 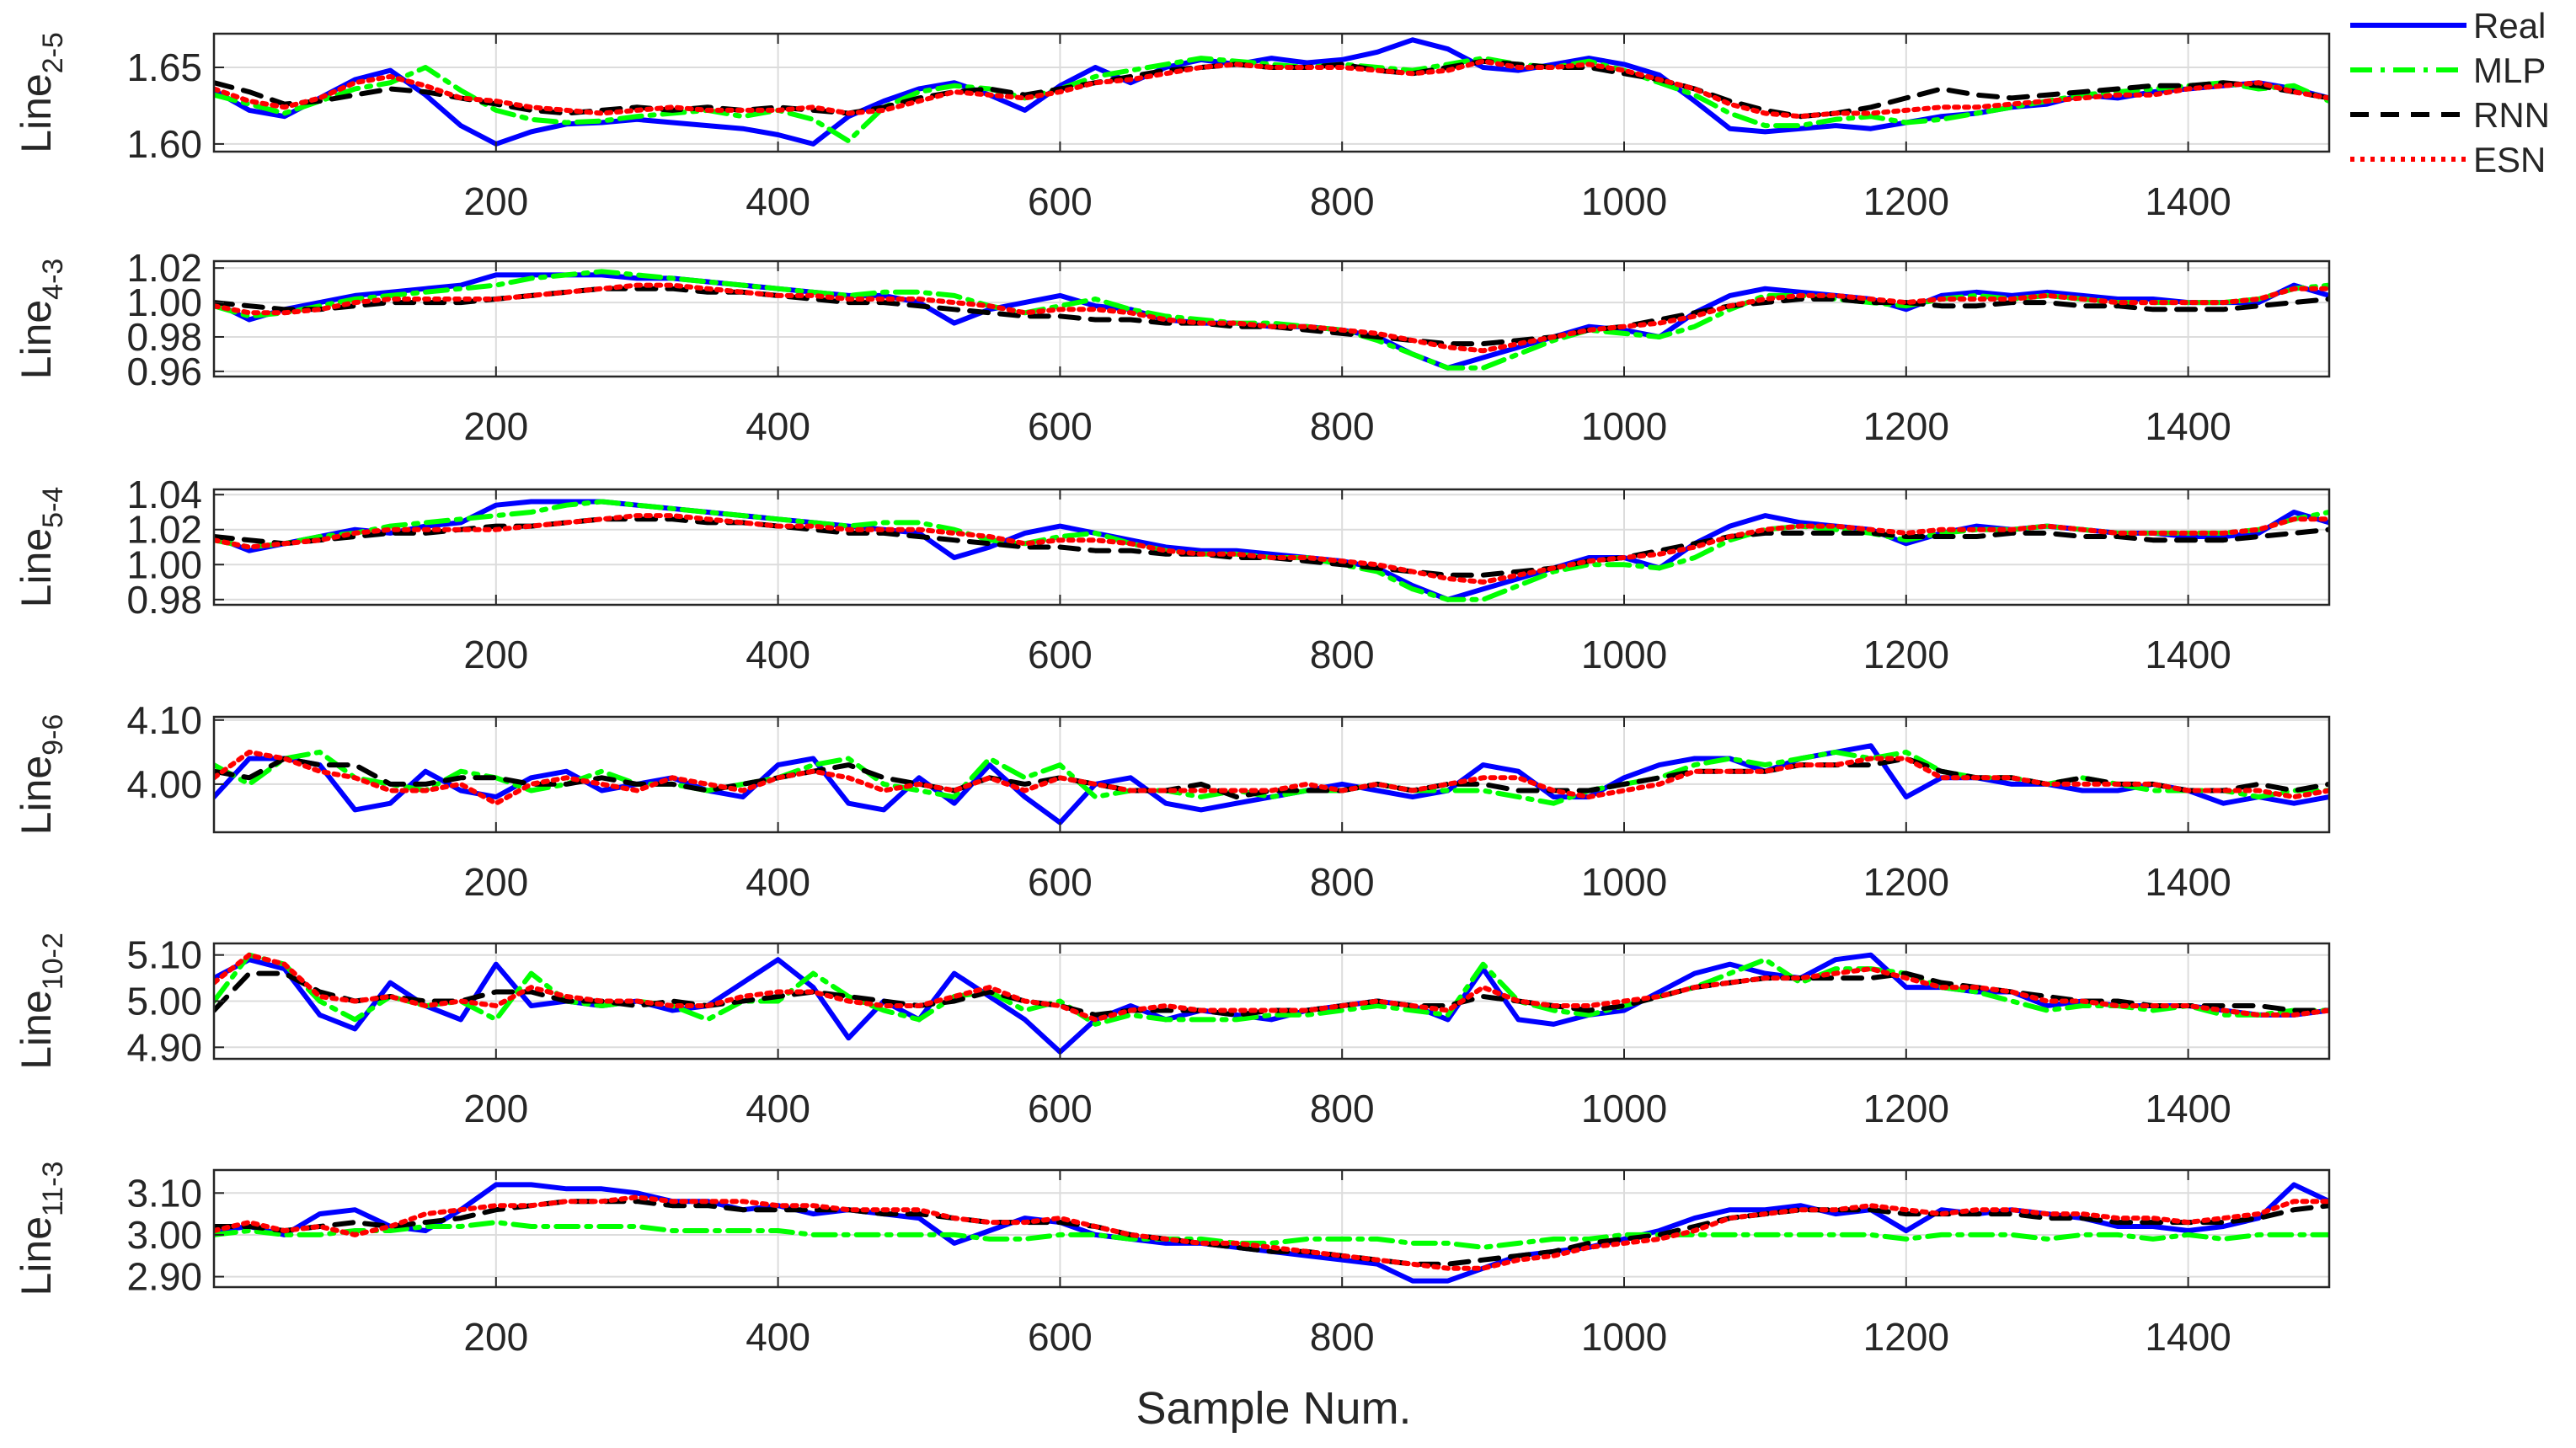 I want to click on series-line-rnn, so click(x=1271, y=1233).